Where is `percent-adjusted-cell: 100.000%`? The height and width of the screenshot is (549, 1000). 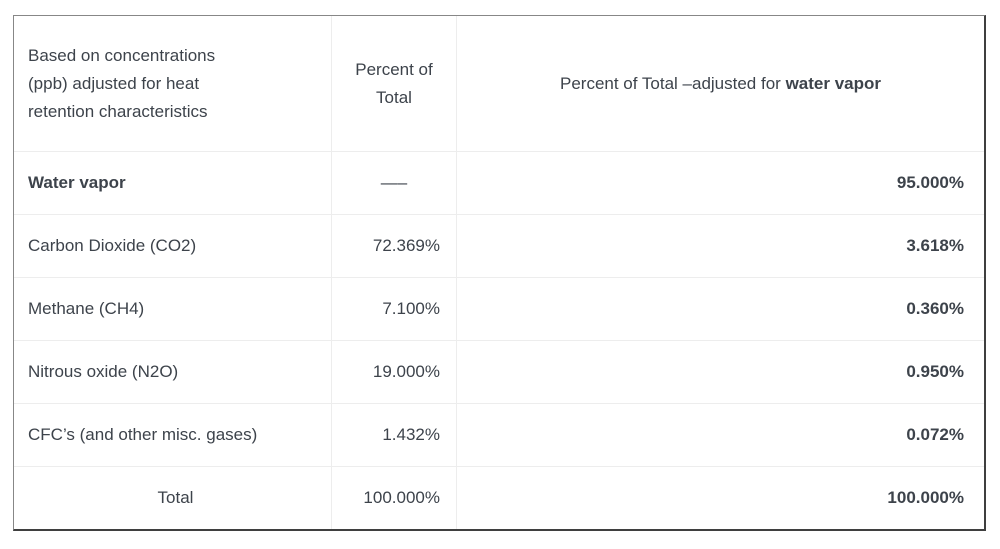
percent-adjusted-cell: 100.000% is located at coordinates (925, 497).